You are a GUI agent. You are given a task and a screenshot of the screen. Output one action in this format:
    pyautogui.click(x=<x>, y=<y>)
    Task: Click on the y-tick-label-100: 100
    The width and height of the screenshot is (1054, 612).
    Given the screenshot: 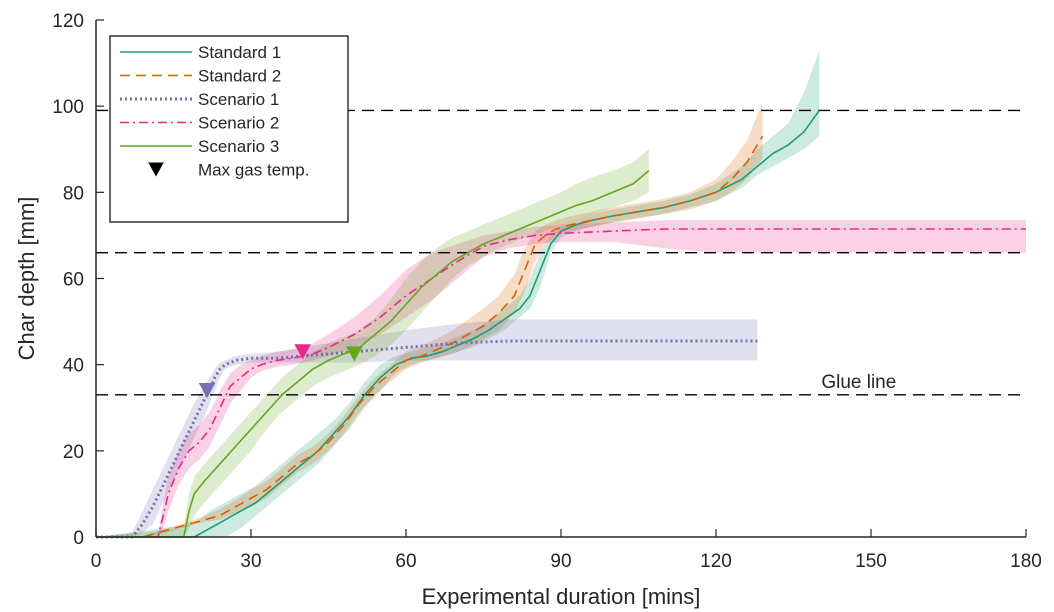 What is the action you would take?
    pyautogui.click(x=68, y=107)
    